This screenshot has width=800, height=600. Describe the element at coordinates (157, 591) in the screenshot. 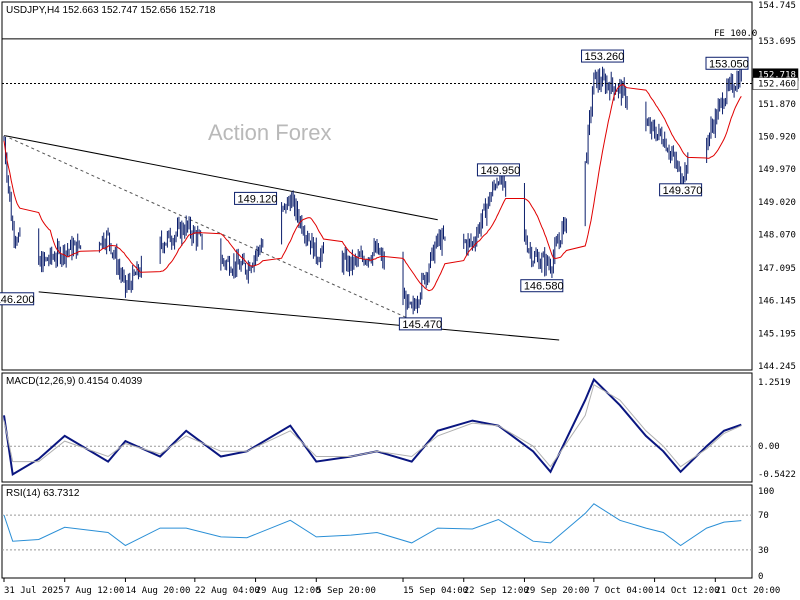

I see `time-axis-tick: 14 Aug 20:00` at that location.